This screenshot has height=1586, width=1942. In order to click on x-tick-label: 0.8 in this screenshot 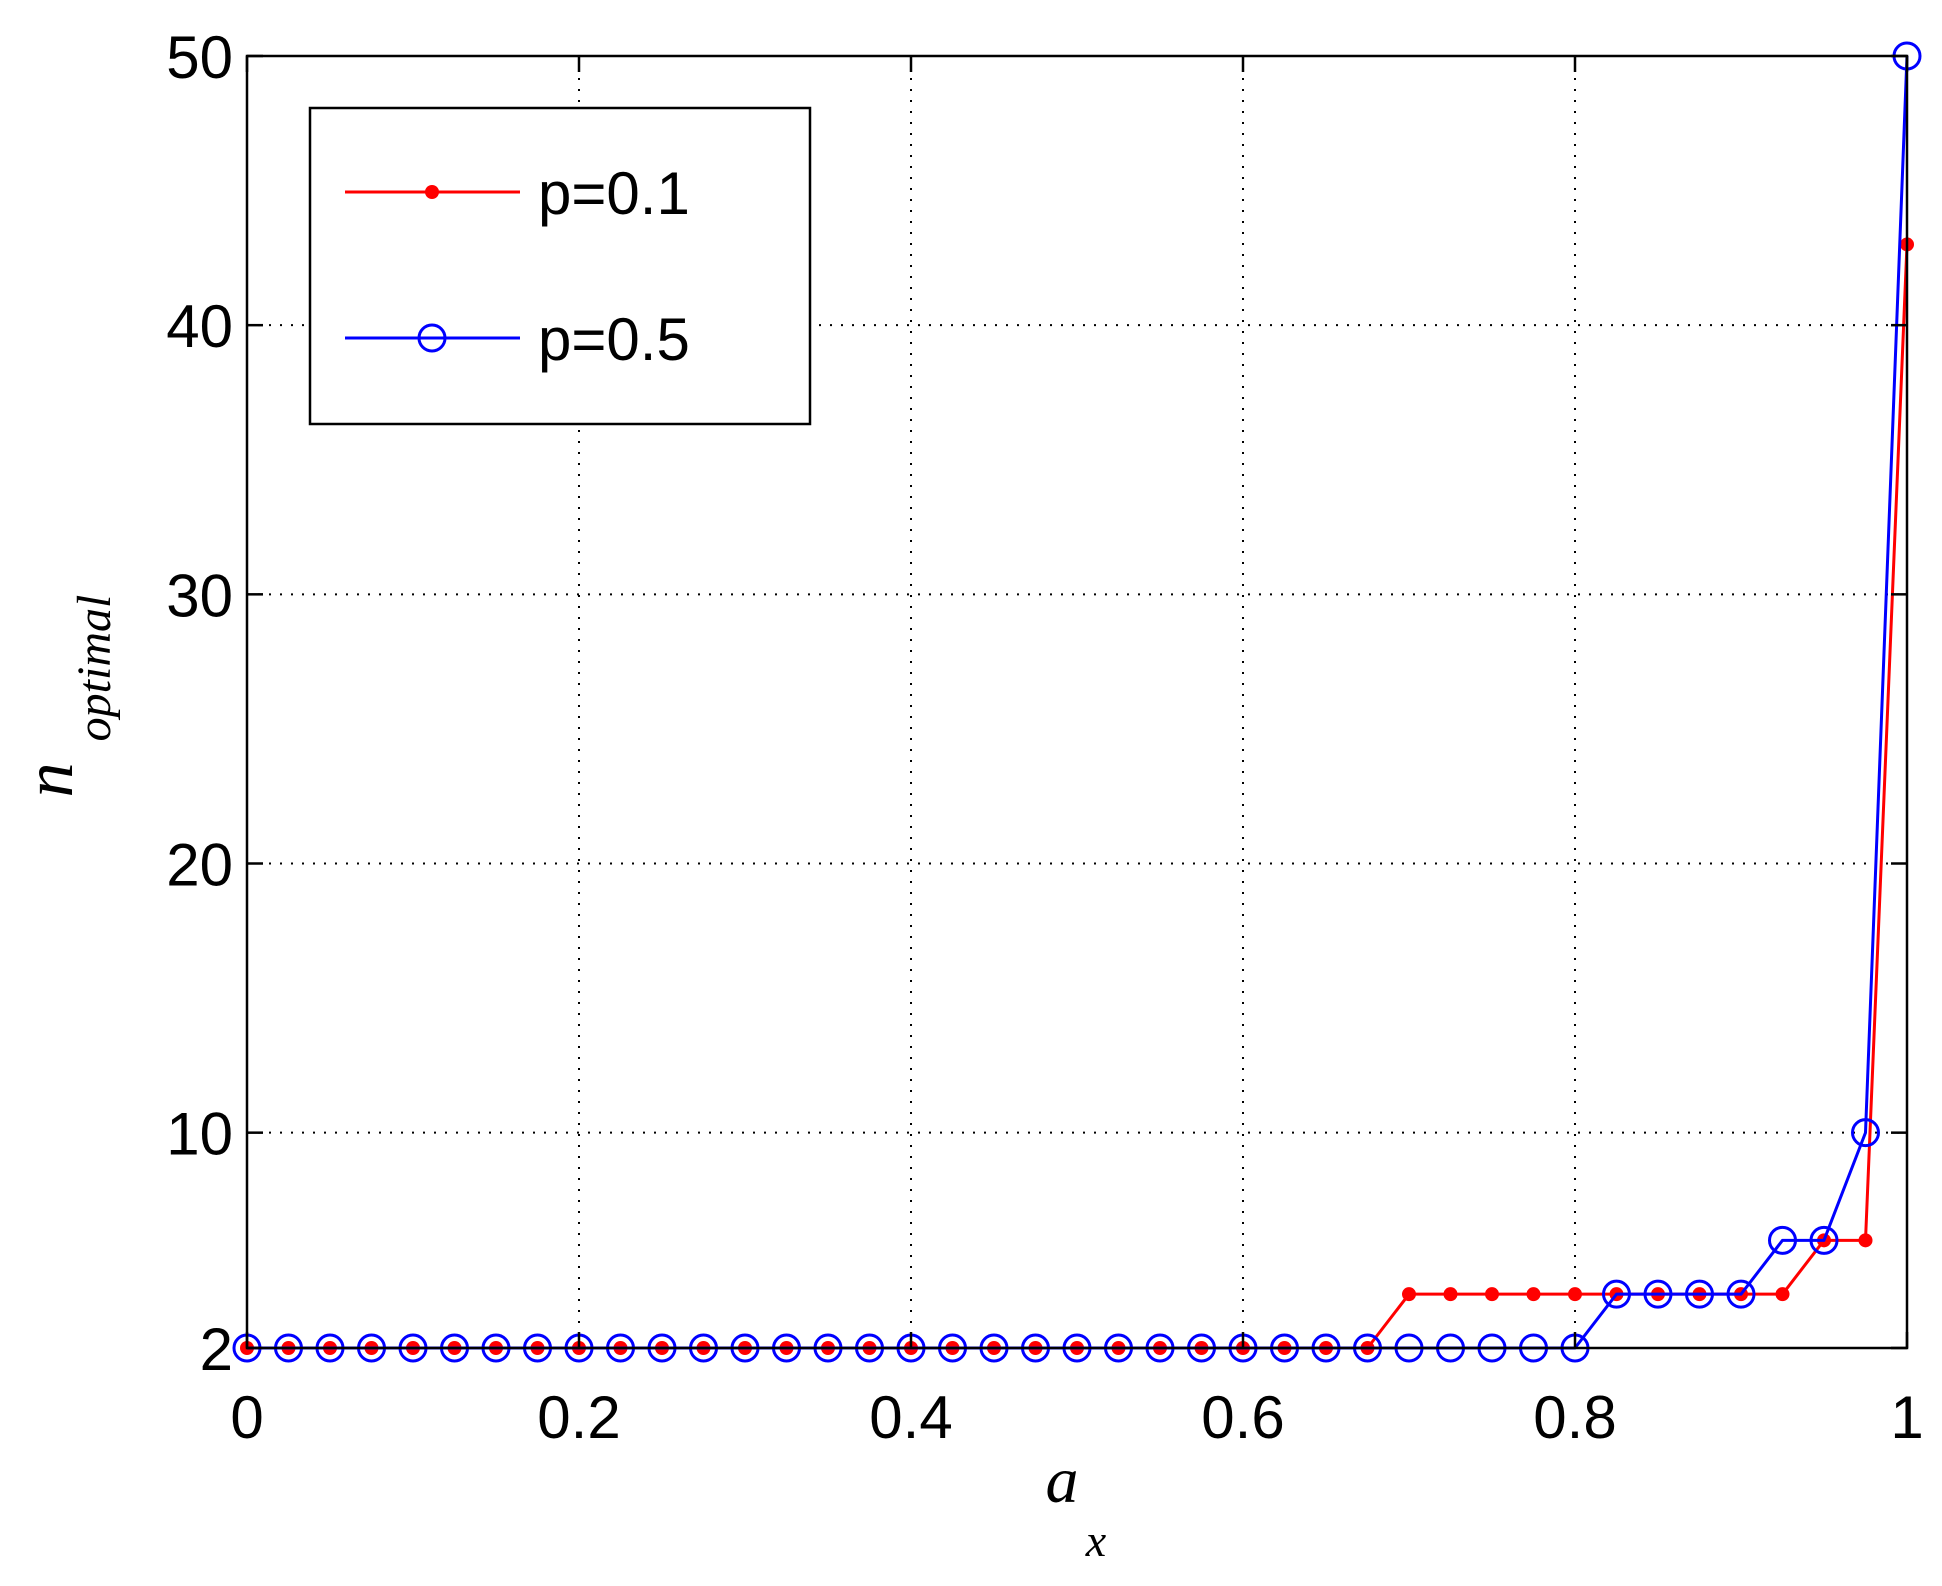, I will do `click(1574, 1417)`.